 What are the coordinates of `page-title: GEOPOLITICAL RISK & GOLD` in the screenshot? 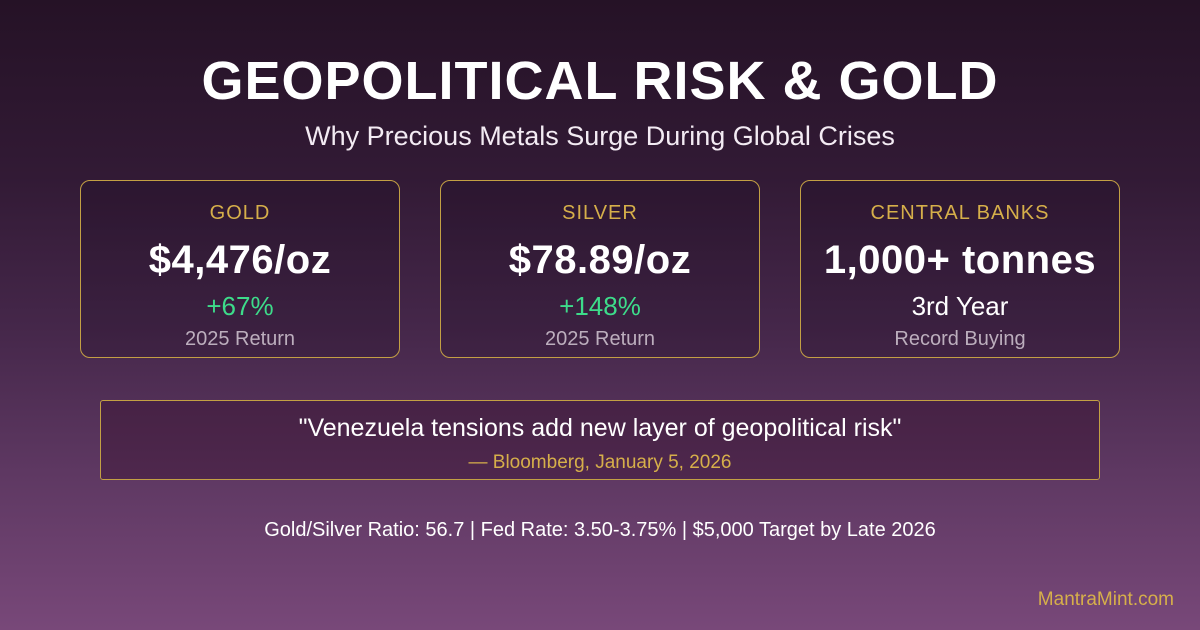 It's located at (600, 81).